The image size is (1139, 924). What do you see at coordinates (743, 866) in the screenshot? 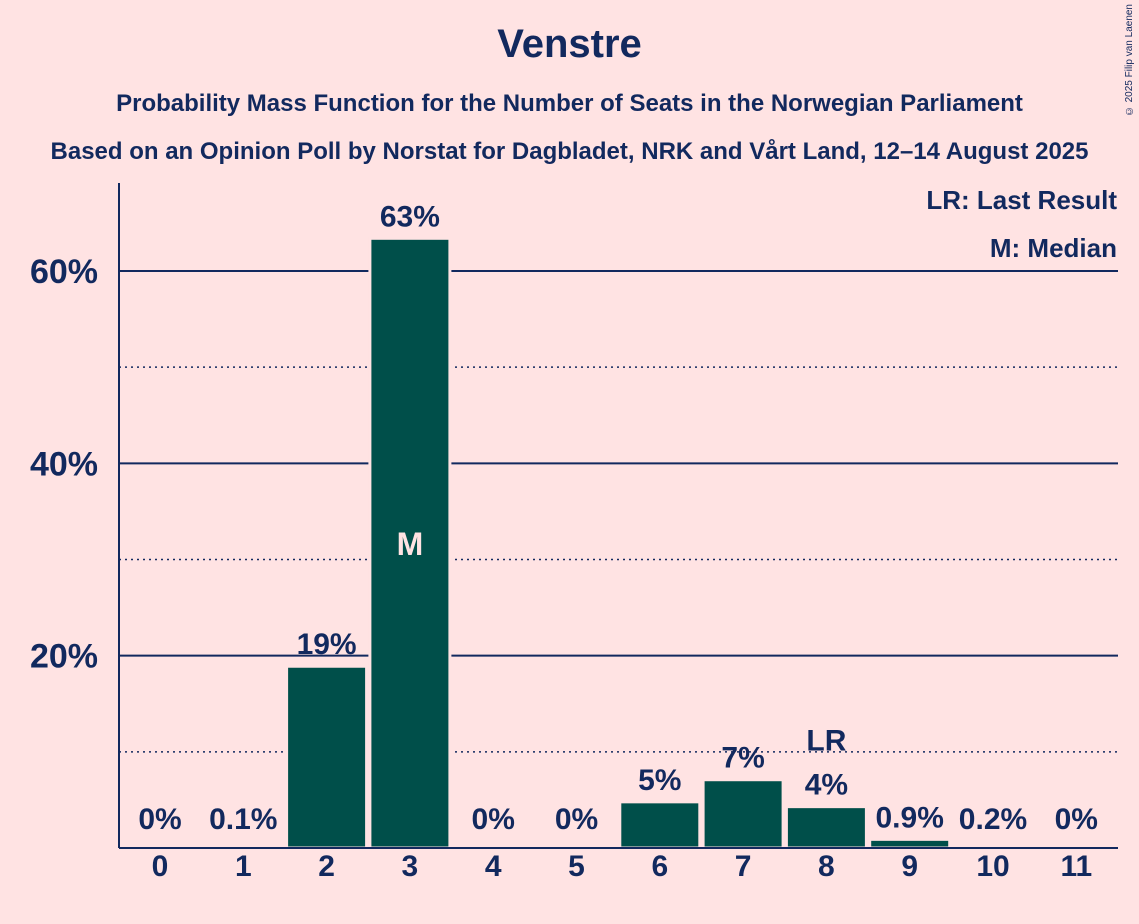
I see `x-tick-label: 7` at bounding box center [743, 866].